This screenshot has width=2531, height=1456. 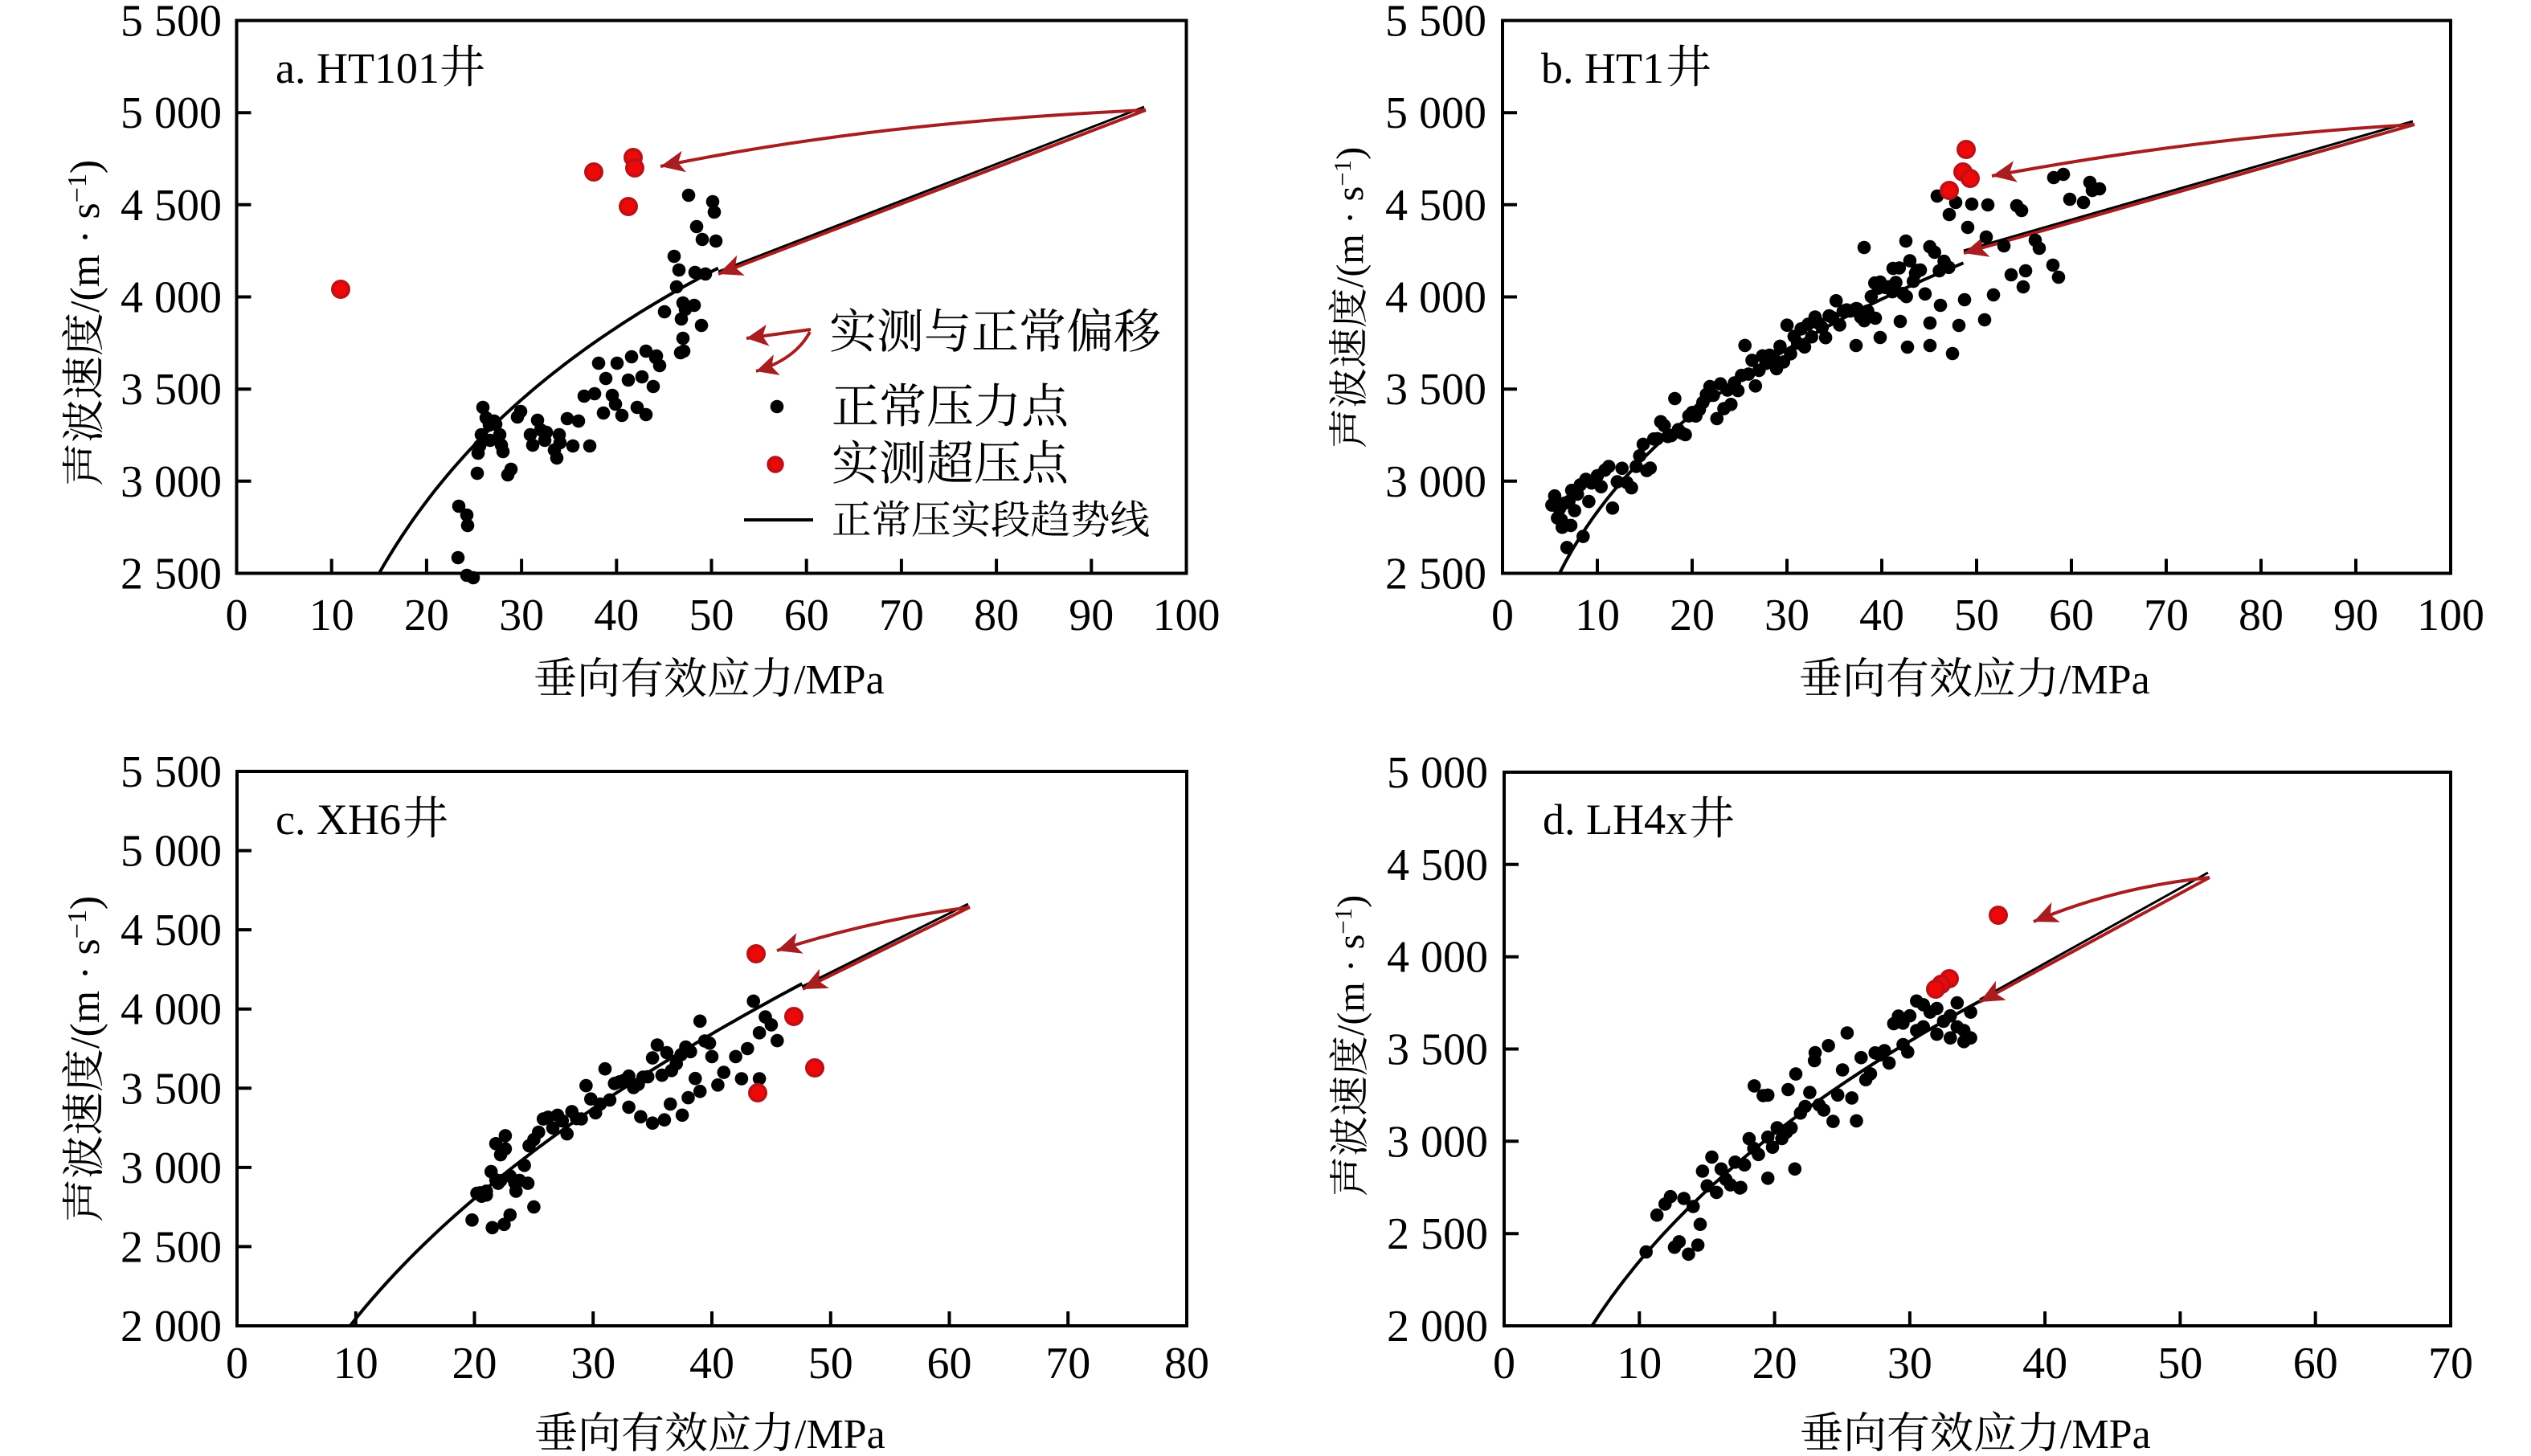 What do you see at coordinates (1602, 68) in the screenshot?
I see `svg-text: b. HT1` at bounding box center [1602, 68].